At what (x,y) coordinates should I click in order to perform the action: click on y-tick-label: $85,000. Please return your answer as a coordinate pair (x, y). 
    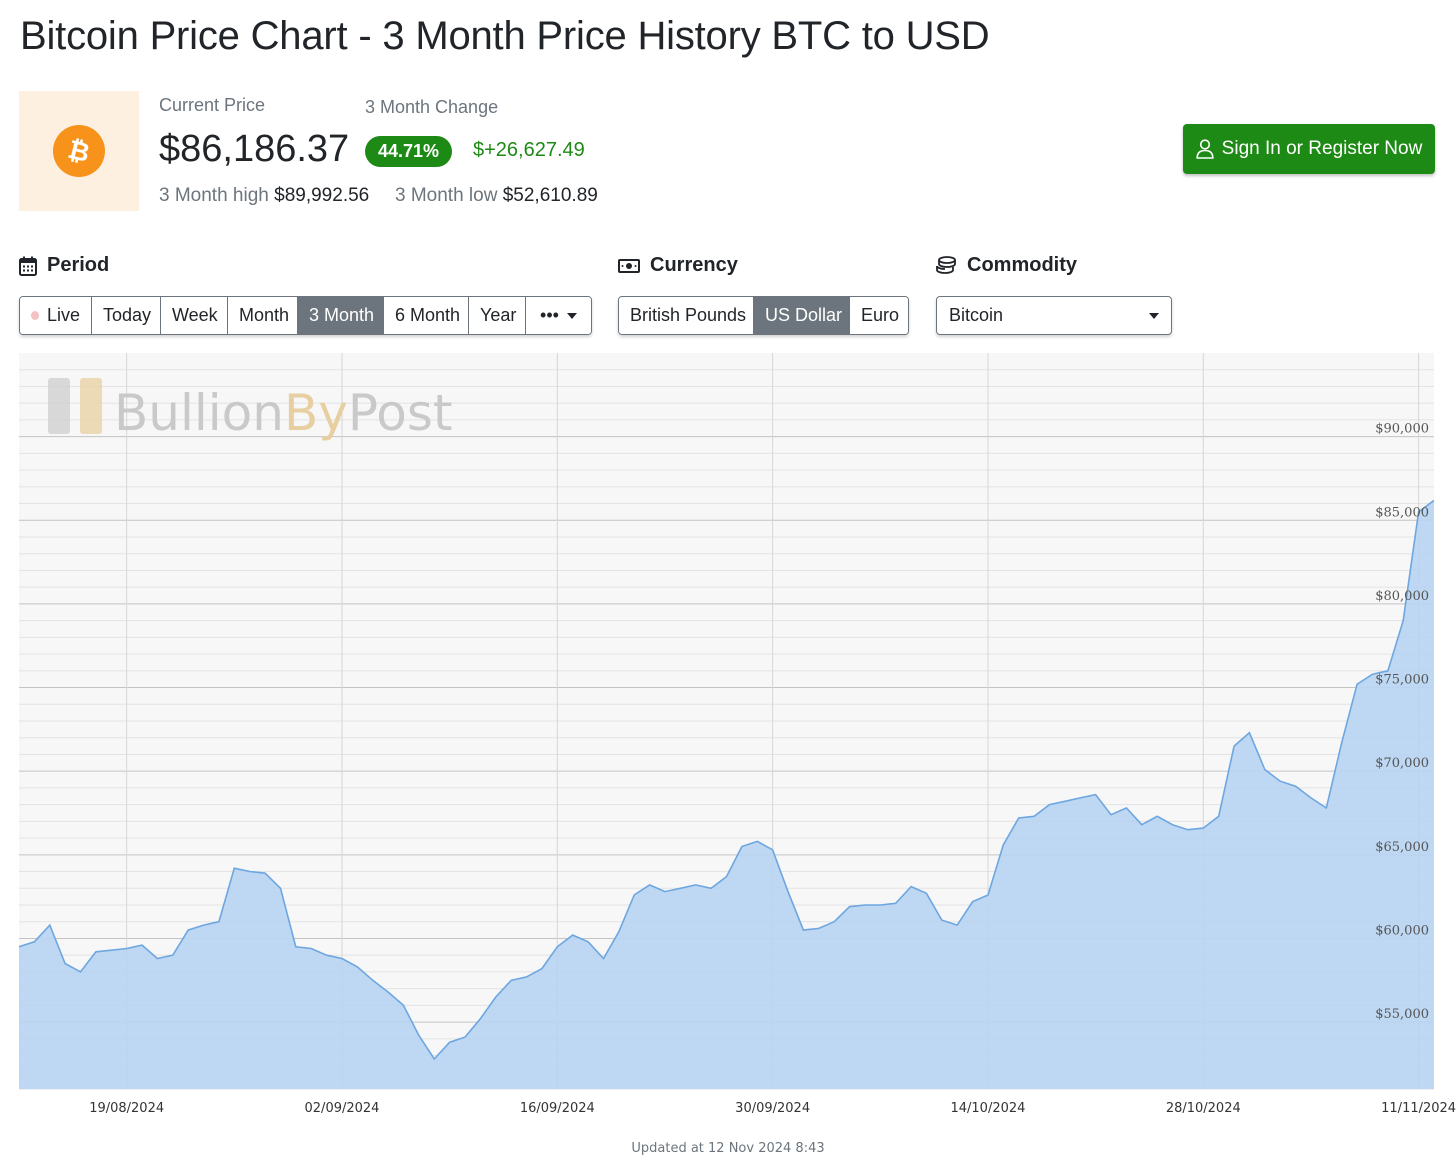
    Looking at the image, I should click on (1402, 512).